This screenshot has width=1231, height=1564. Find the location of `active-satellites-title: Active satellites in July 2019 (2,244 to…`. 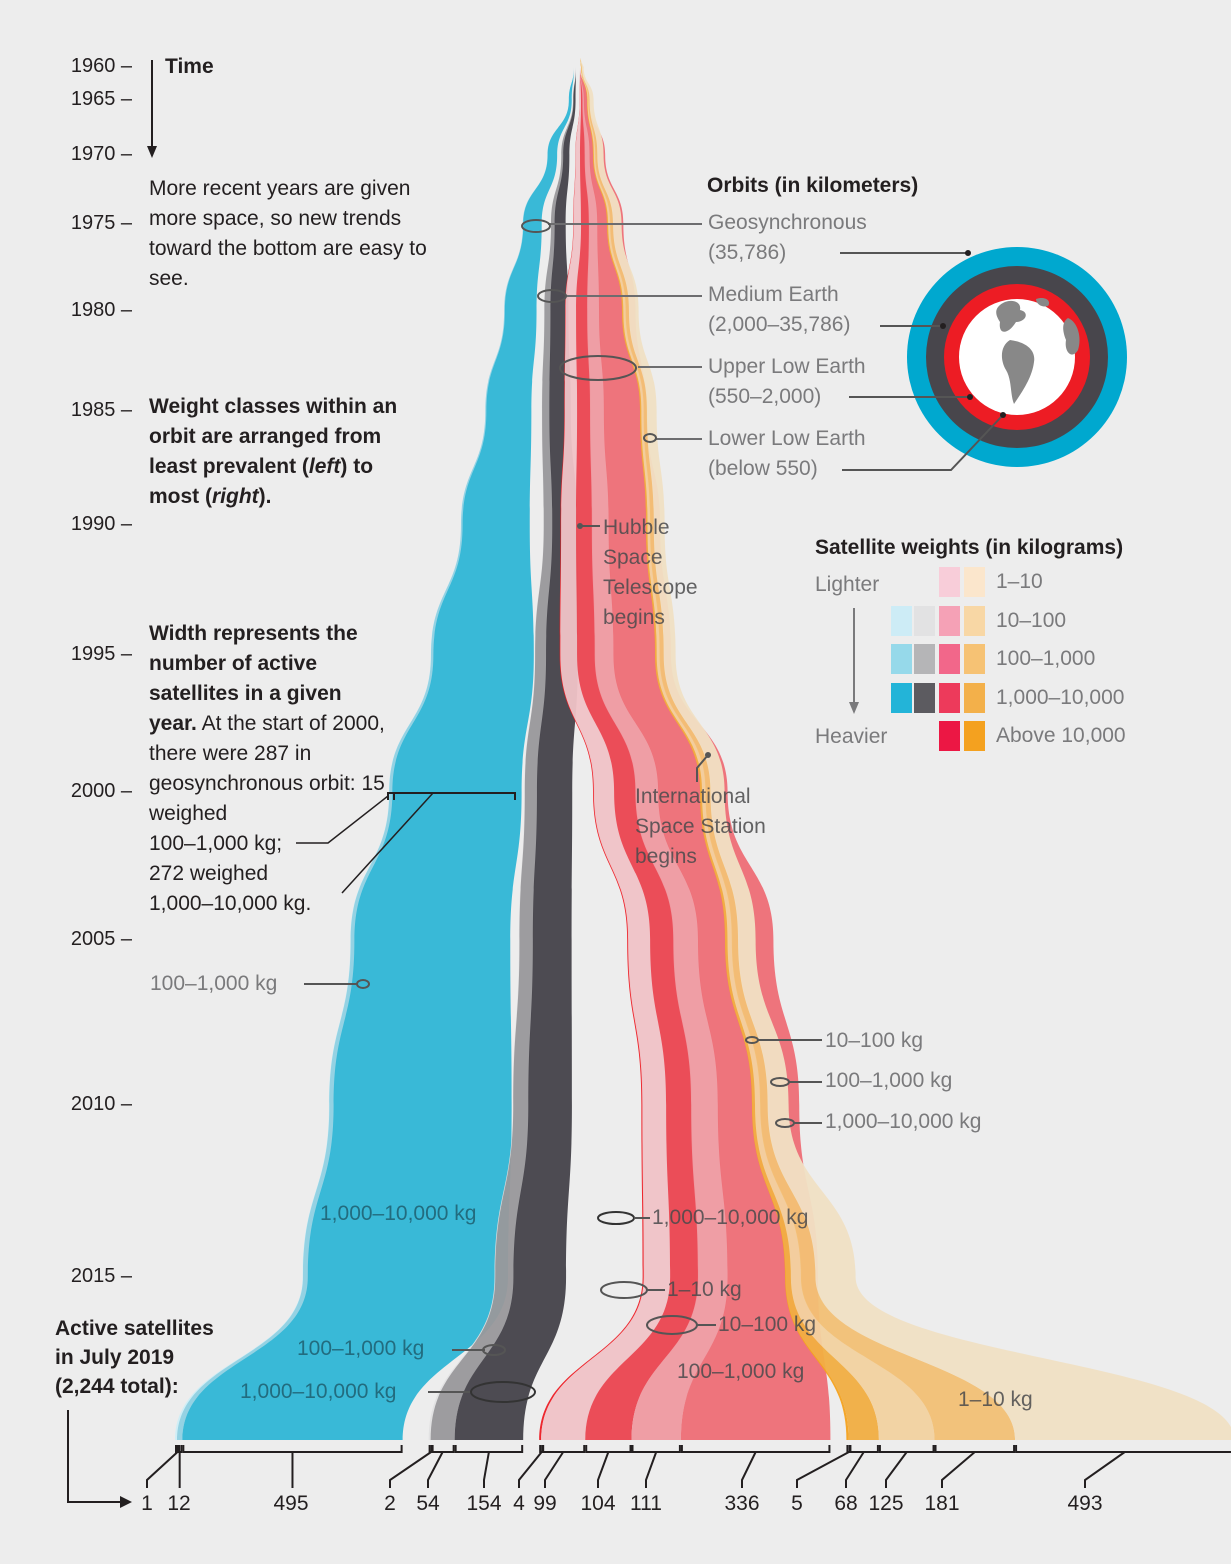

active-satellites-title: Active satellites in July 2019 (2,244 to… is located at coordinates (134, 1357).